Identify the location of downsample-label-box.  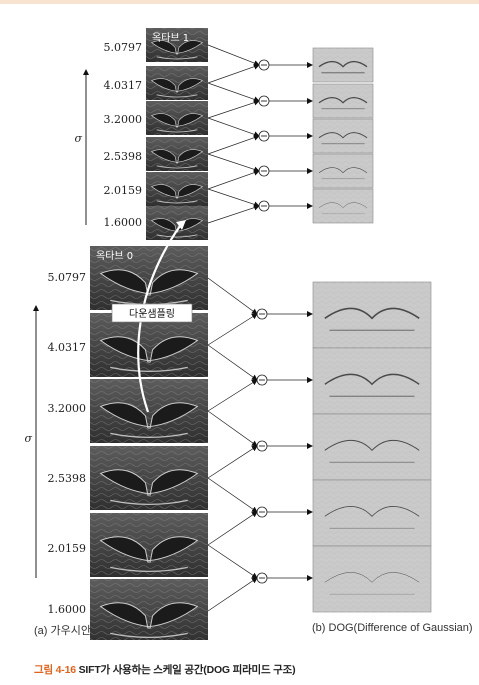
(152, 313).